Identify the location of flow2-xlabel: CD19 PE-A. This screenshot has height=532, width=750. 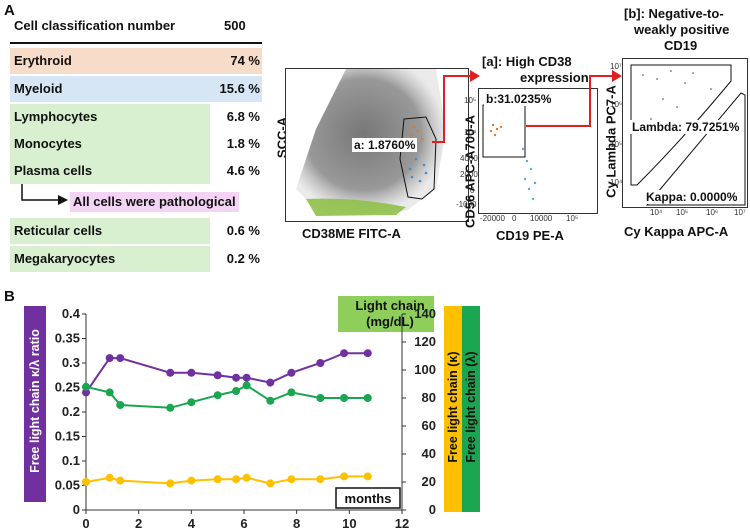
(530, 235).